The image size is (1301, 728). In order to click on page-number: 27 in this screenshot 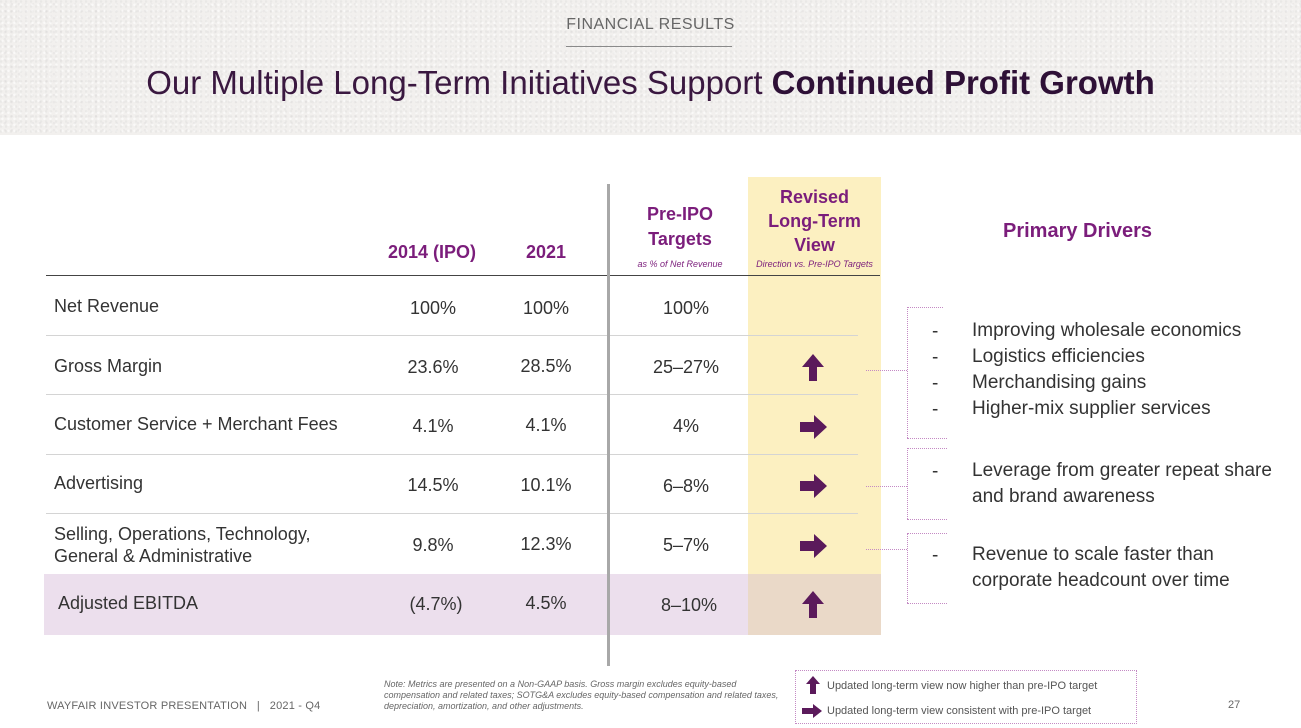, I will do `click(1234, 705)`.